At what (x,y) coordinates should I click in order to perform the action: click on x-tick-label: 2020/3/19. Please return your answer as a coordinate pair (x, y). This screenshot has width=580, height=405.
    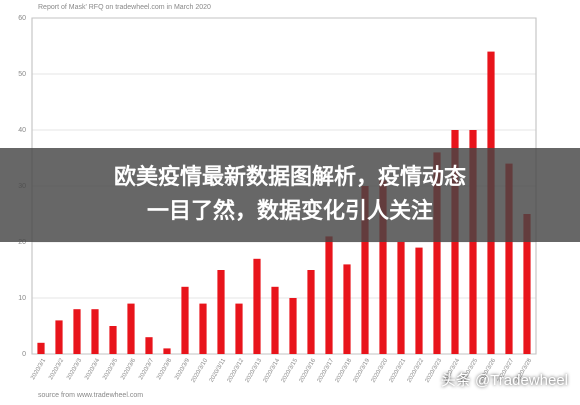
    Looking at the image, I should click on (362, 370).